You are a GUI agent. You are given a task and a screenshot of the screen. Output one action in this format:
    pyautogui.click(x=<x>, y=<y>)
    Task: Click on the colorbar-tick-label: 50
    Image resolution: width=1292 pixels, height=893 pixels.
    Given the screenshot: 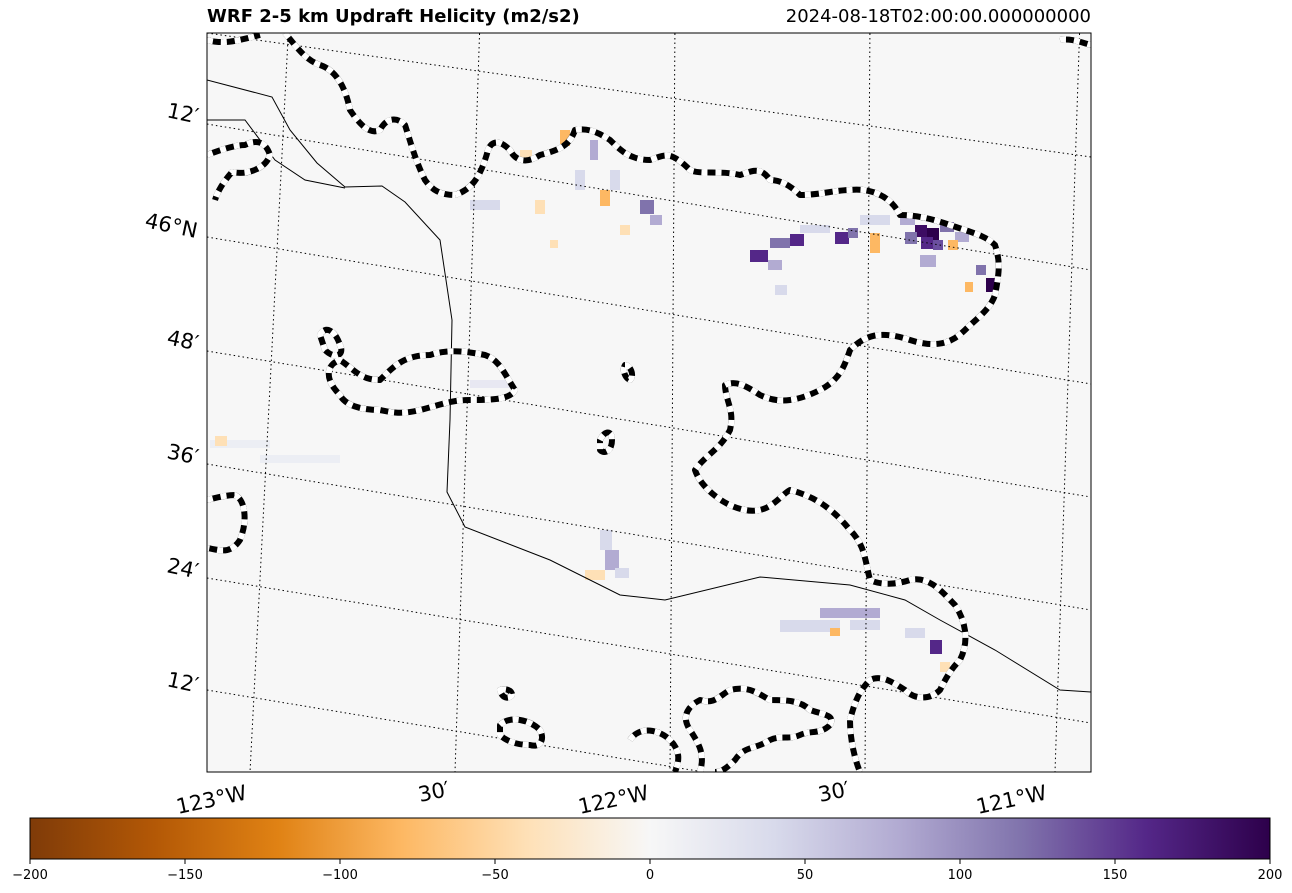 What is the action you would take?
    pyautogui.click(x=805, y=875)
    